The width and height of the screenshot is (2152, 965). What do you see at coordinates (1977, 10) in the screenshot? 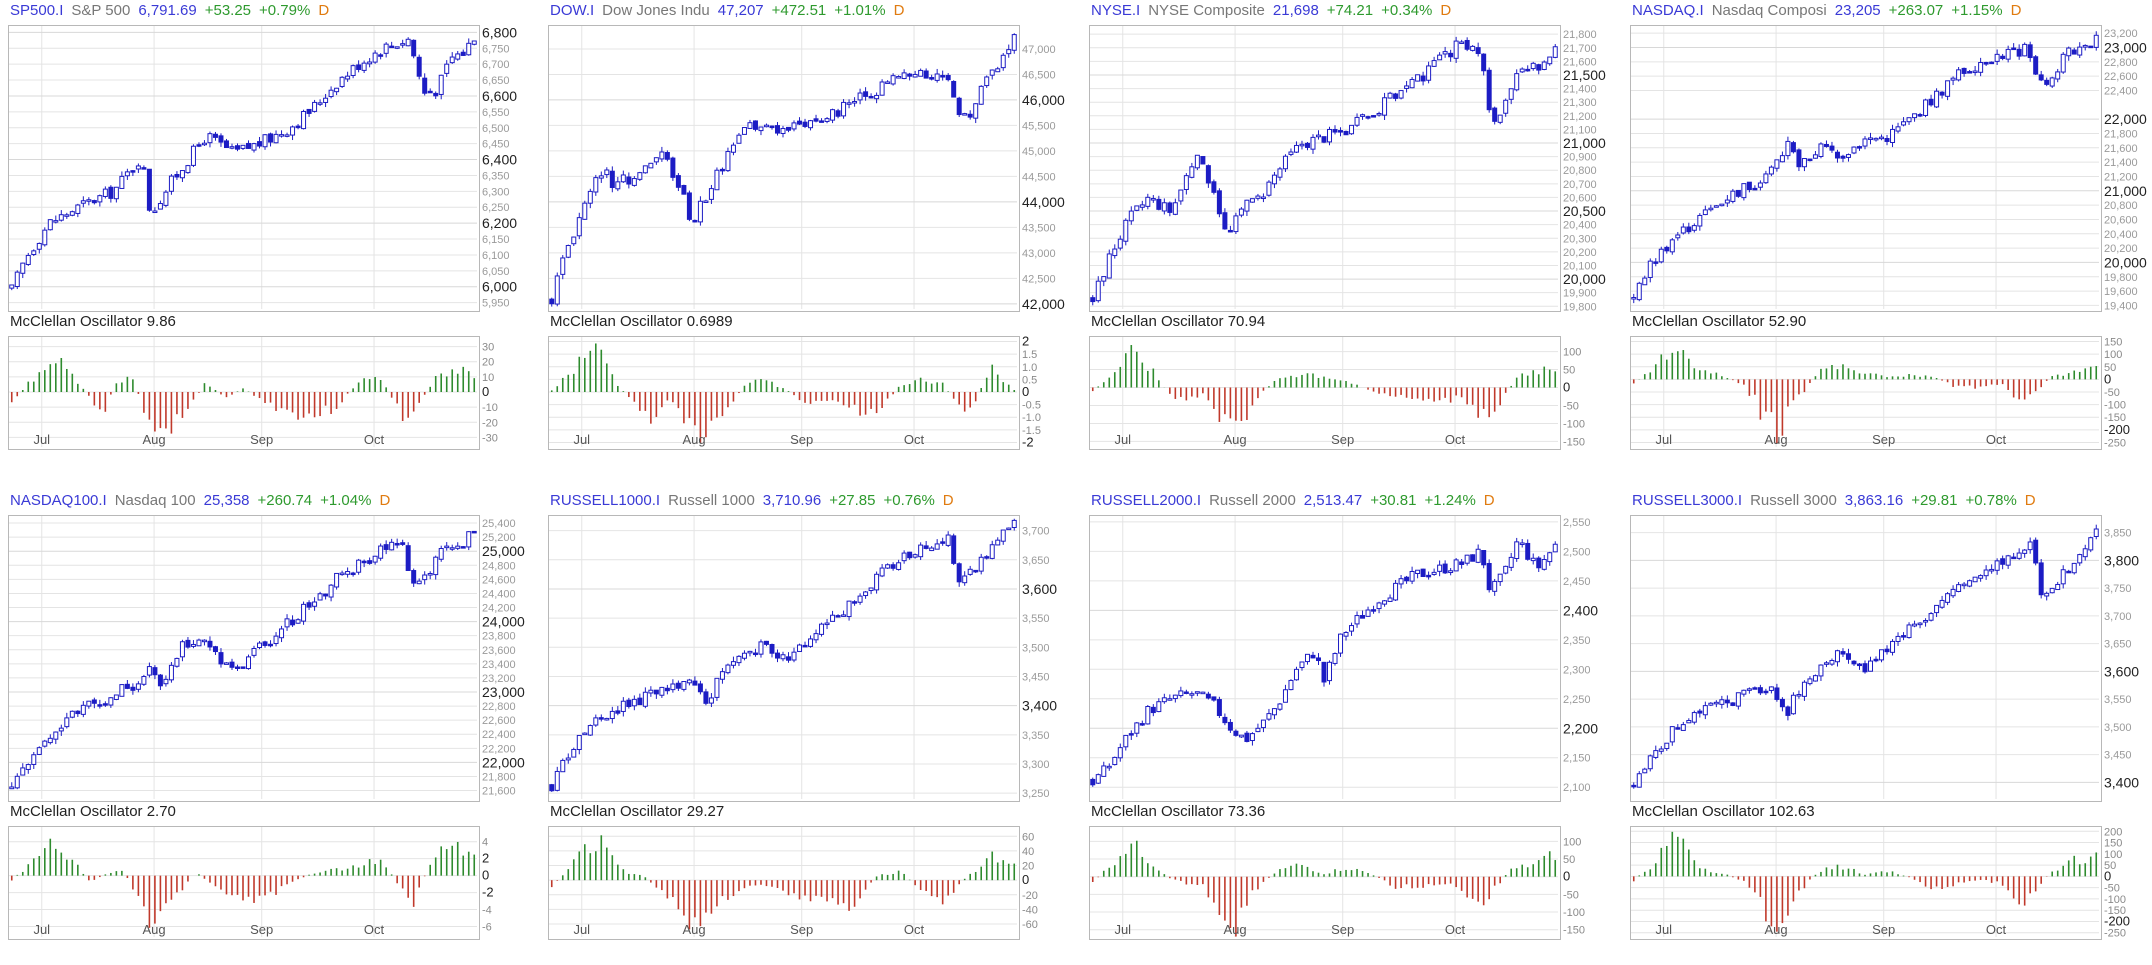
I see `percent-change: +1.15%` at bounding box center [1977, 10].